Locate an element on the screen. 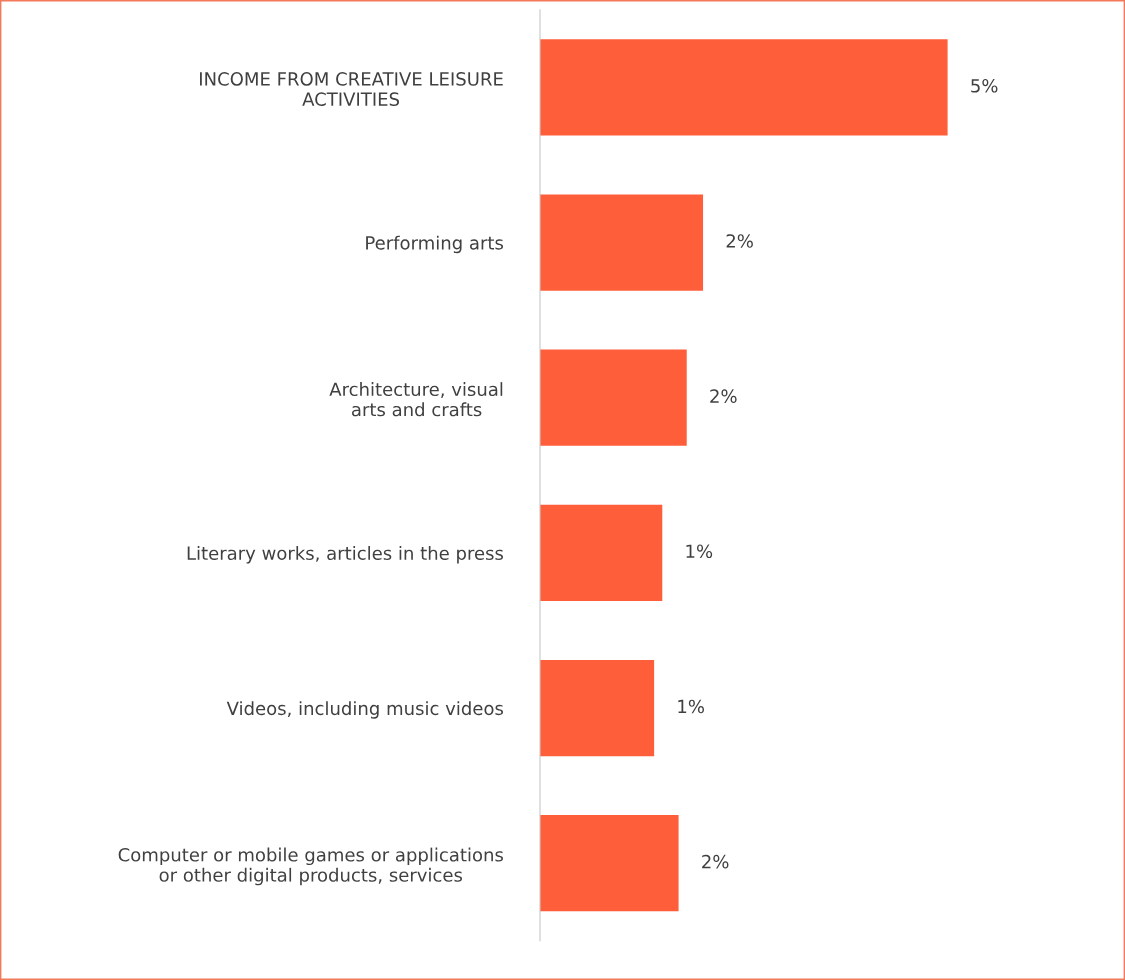  y-tick-label: Videos, including music videos is located at coordinates (365, 710).